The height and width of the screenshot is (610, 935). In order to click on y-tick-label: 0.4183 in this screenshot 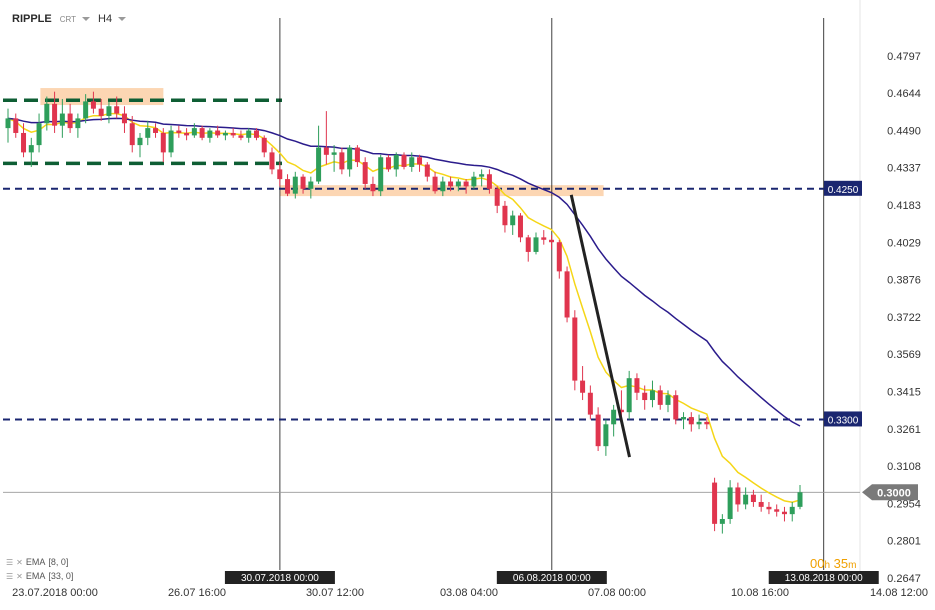, I will do `click(904, 206)`.